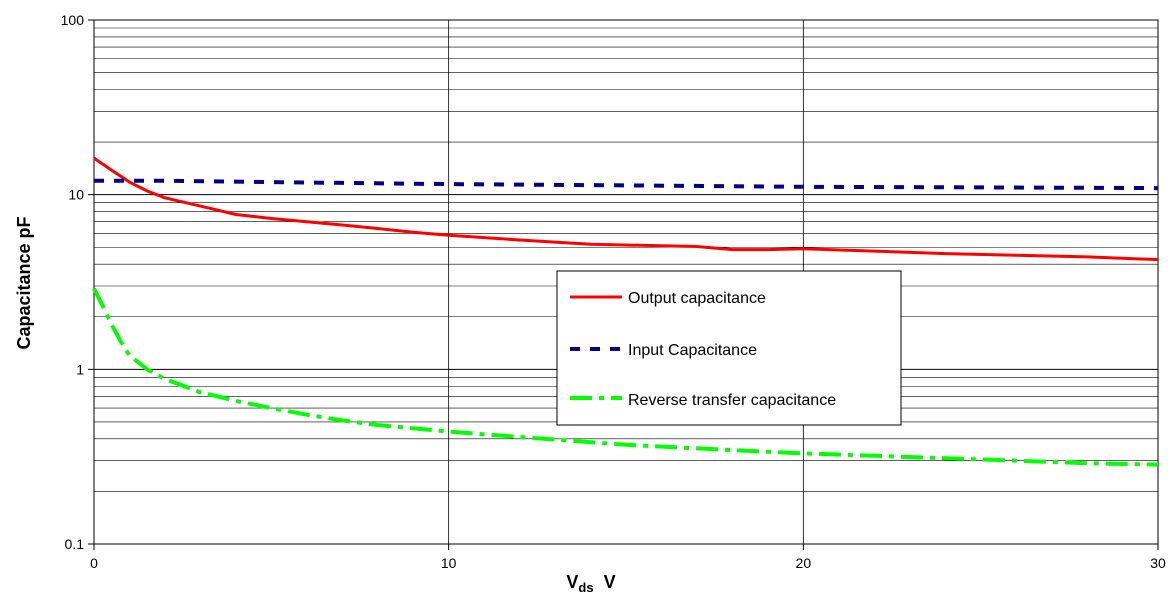 The height and width of the screenshot is (597, 1175). I want to click on y-tick-label-3: 100, so click(73, 20).